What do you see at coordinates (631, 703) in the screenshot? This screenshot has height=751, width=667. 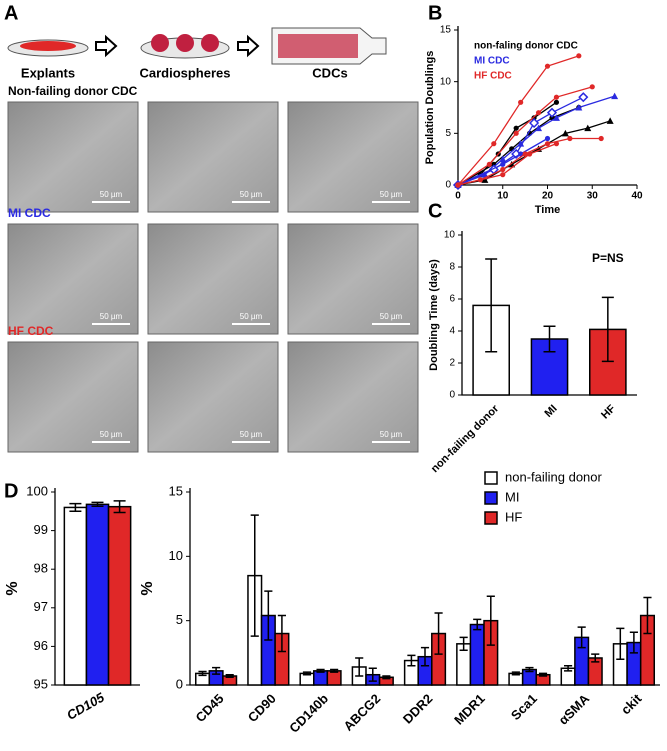 I see `x-tick-label: ckit` at bounding box center [631, 703].